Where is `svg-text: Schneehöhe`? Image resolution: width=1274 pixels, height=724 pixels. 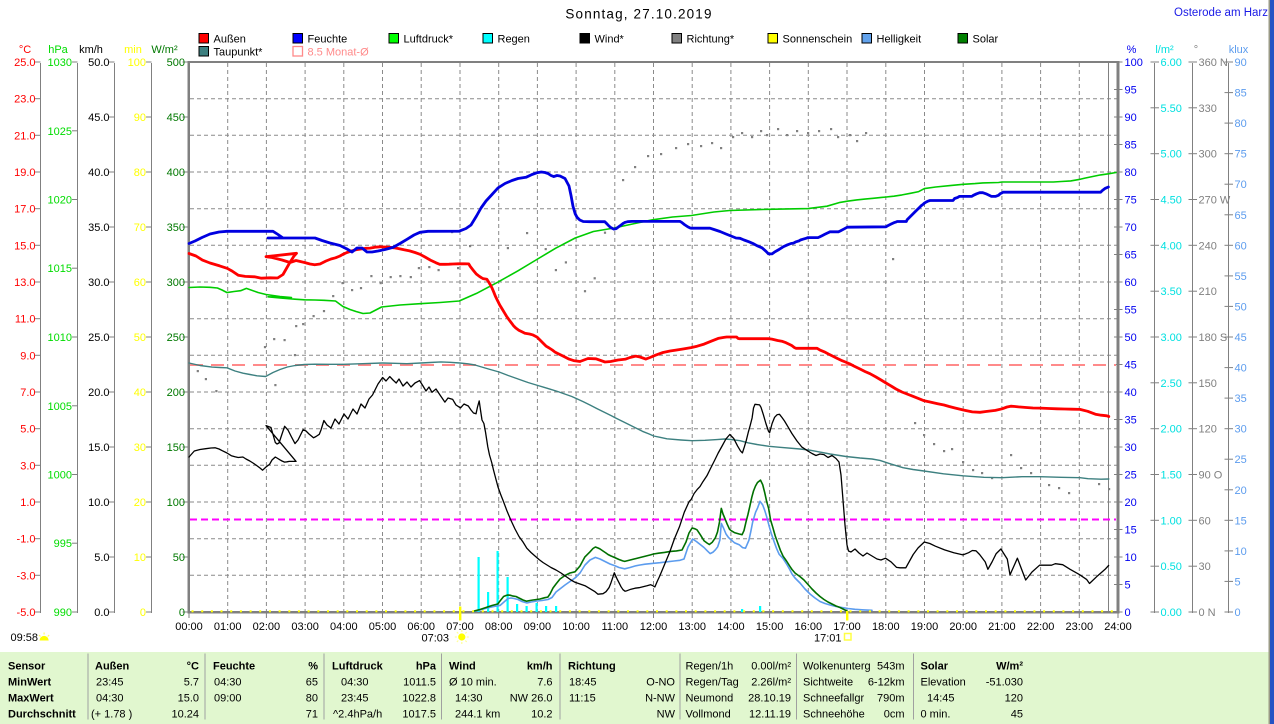
svg-text: Schneehöhe is located at coordinates (834, 715).